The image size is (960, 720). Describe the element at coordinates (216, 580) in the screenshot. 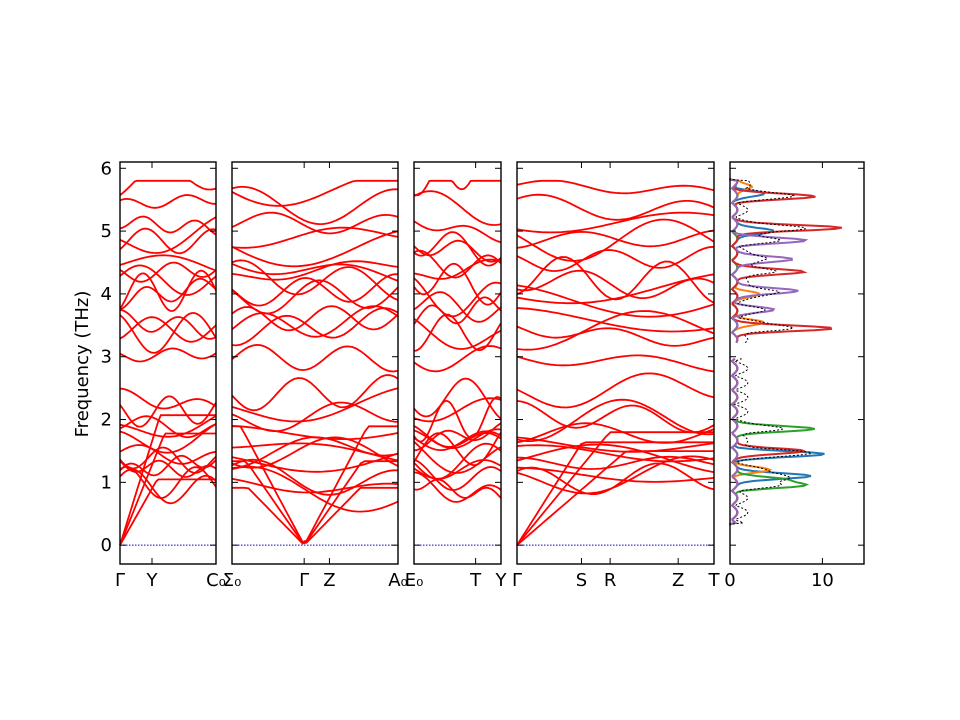

I see `k-point-label: C₀` at that location.